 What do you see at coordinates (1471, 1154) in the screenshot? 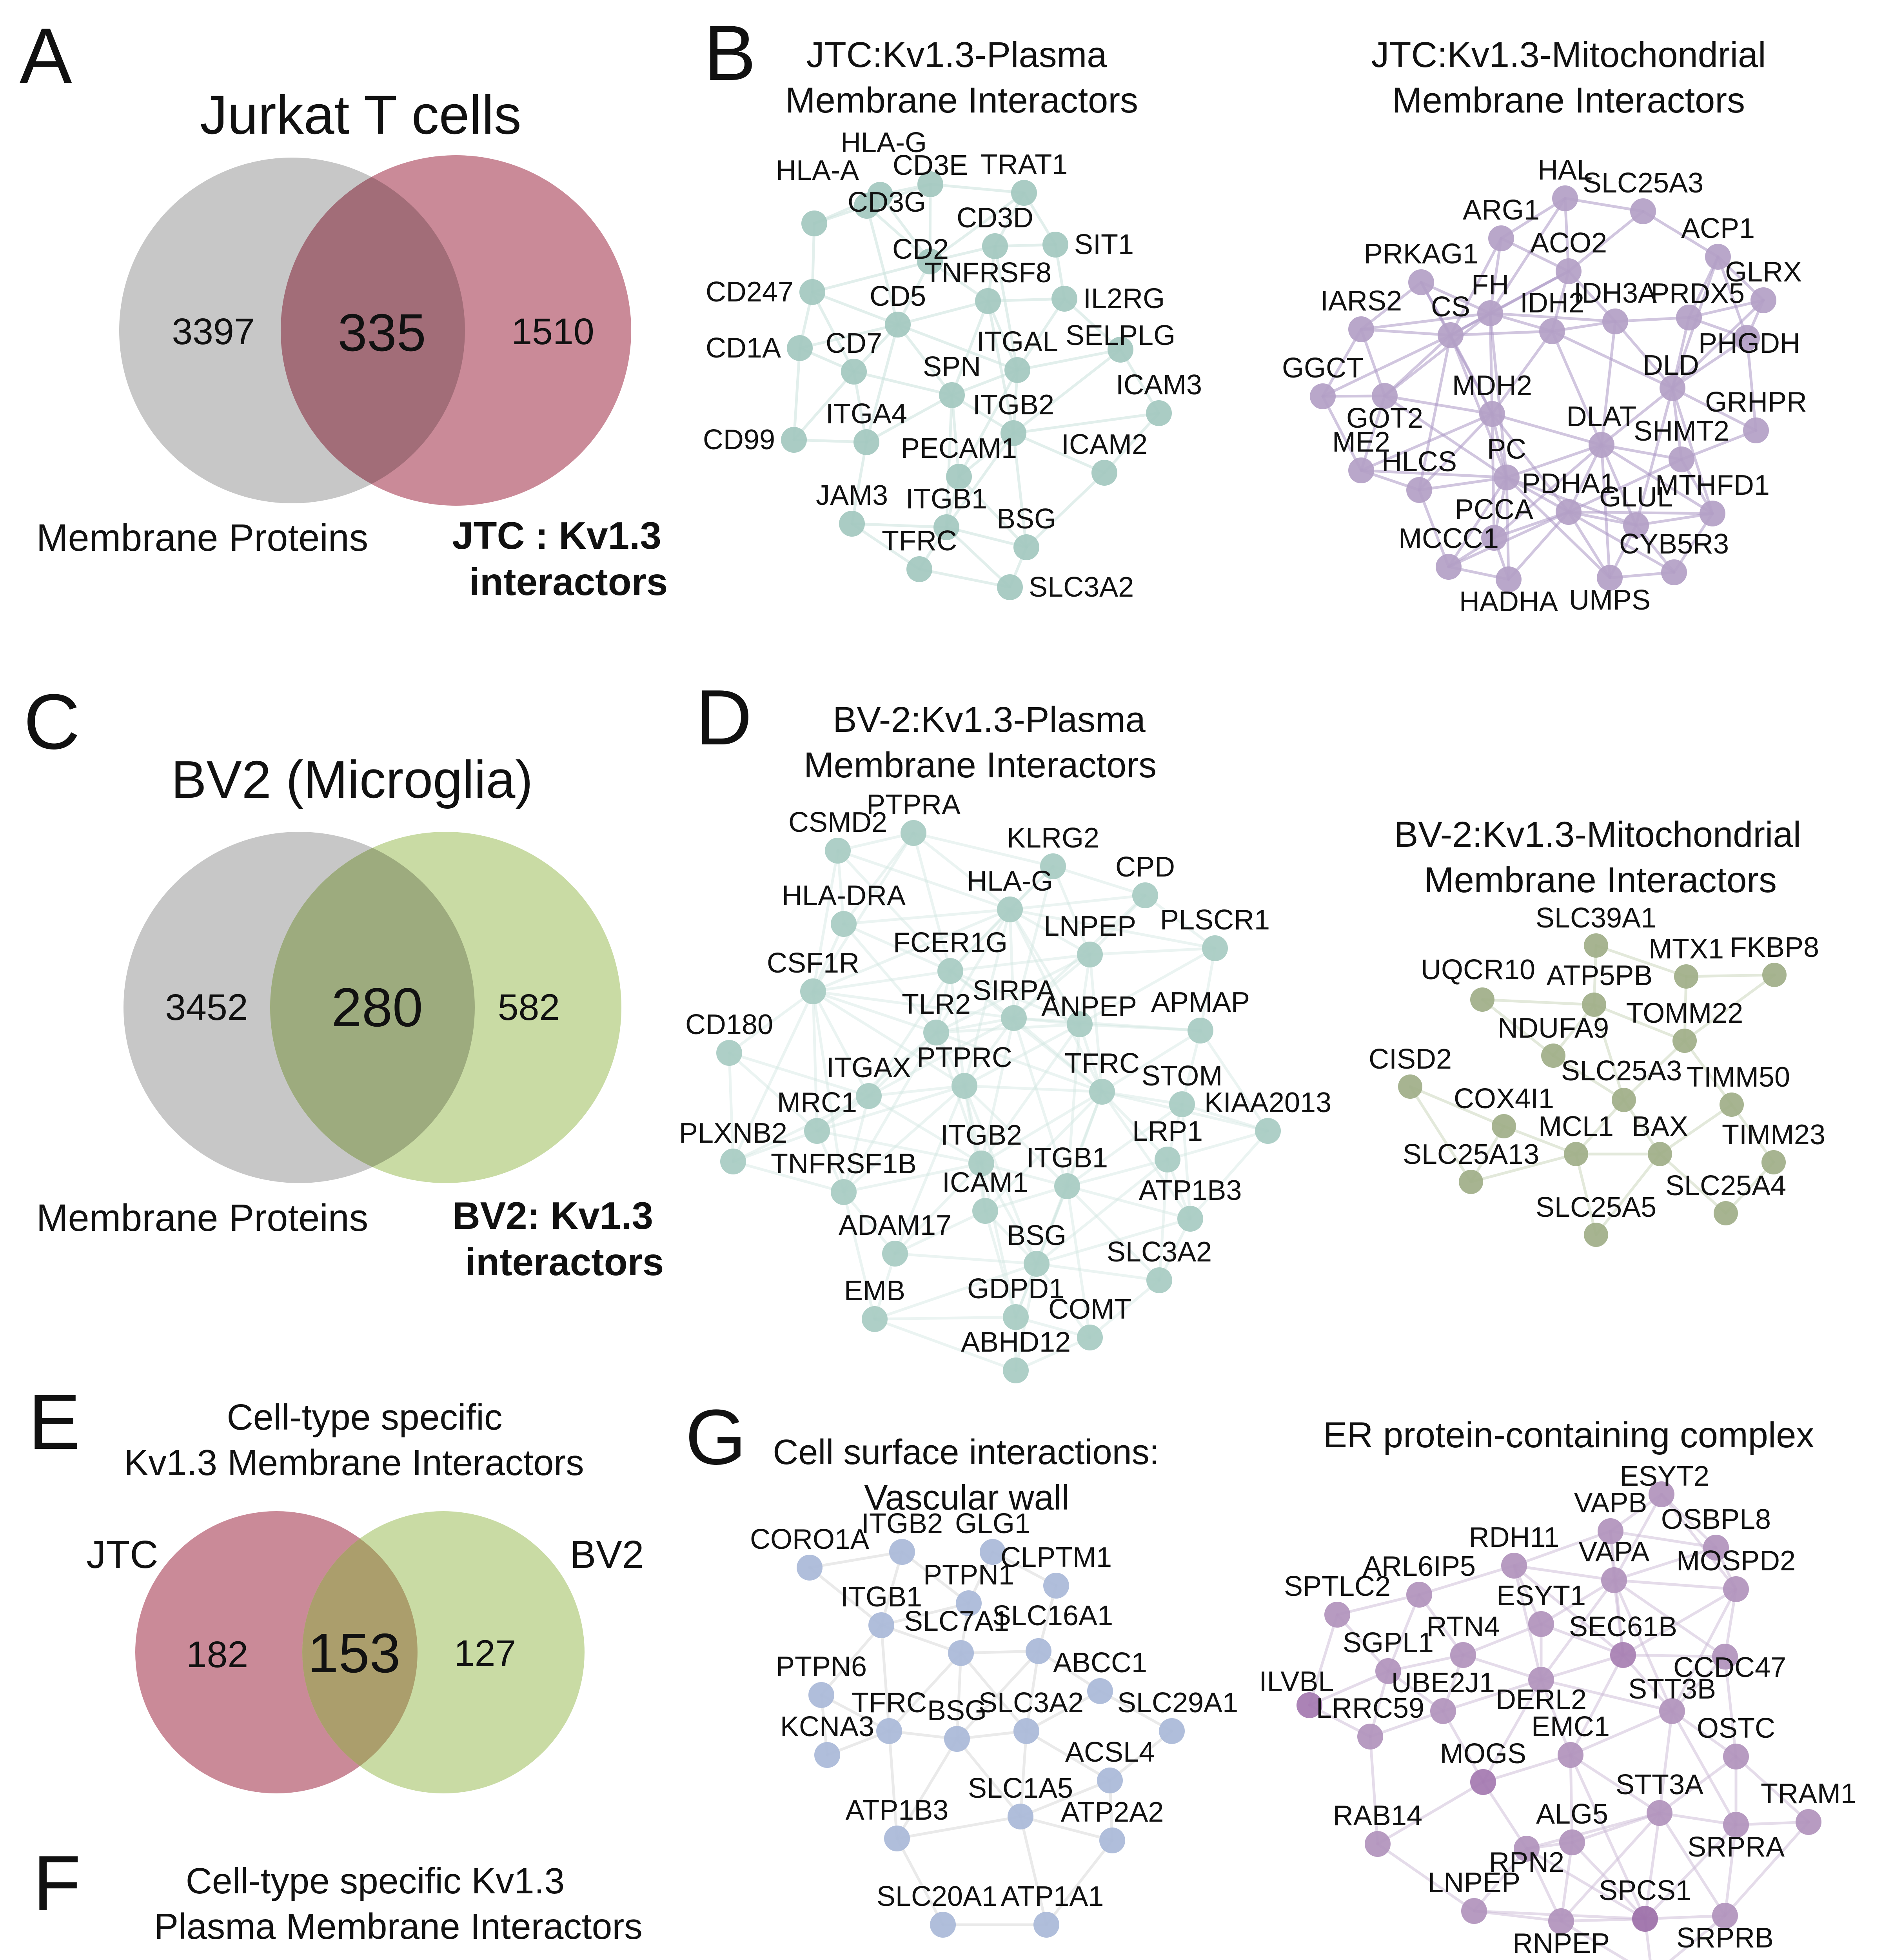
I see `svg-text: SLC25A13` at bounding box center [1471, 1154].